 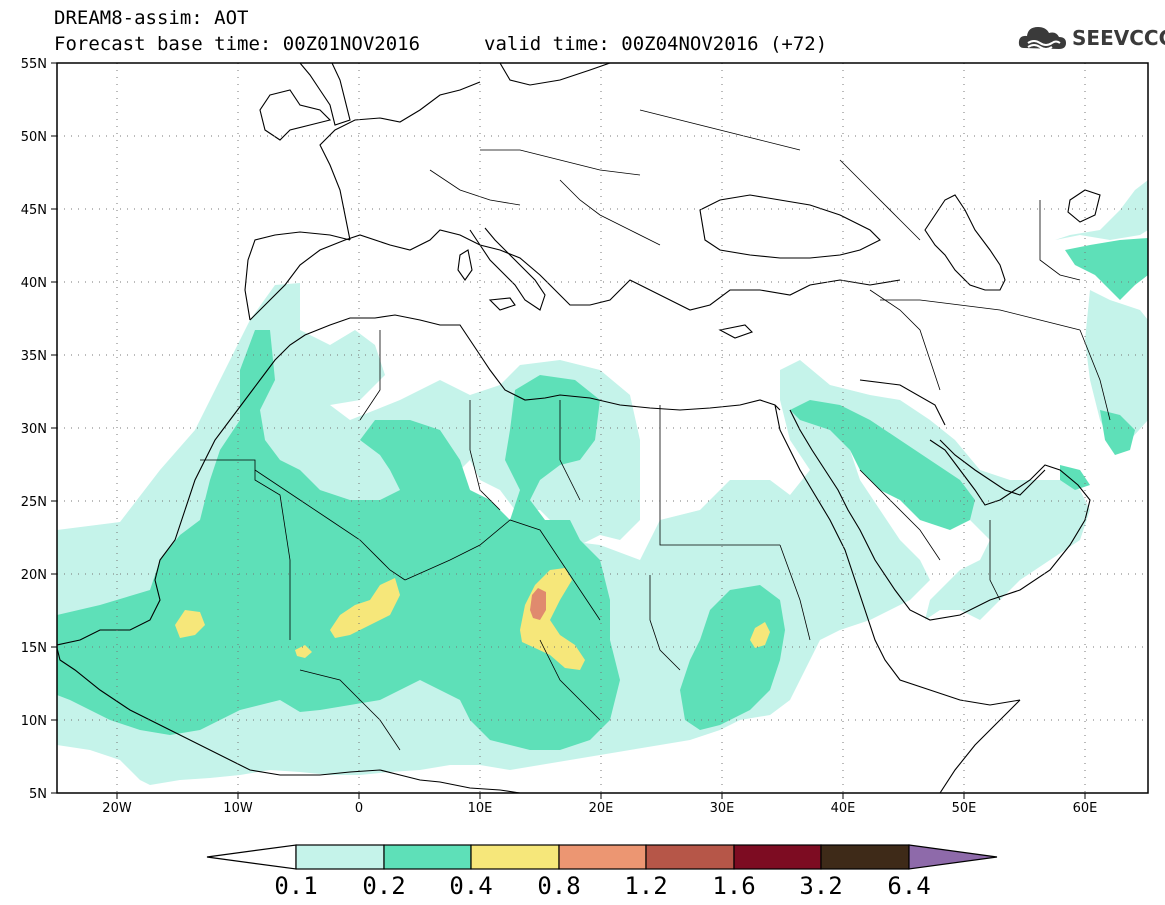 I want to click on seevccc-logo: SEEVCCC, so click(x=1091, y=39).